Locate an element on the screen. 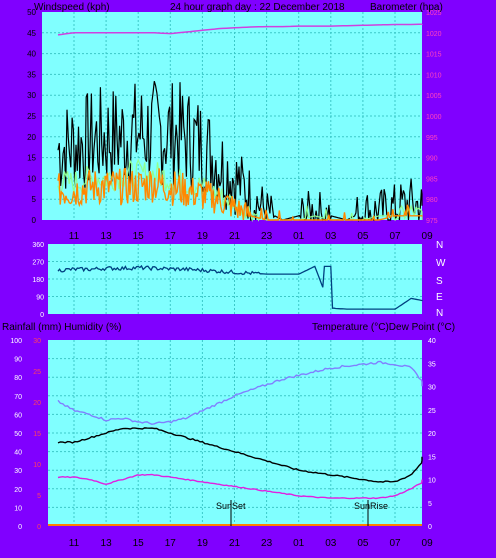  dir-label-n2: N is located at coordinates (439, 313).